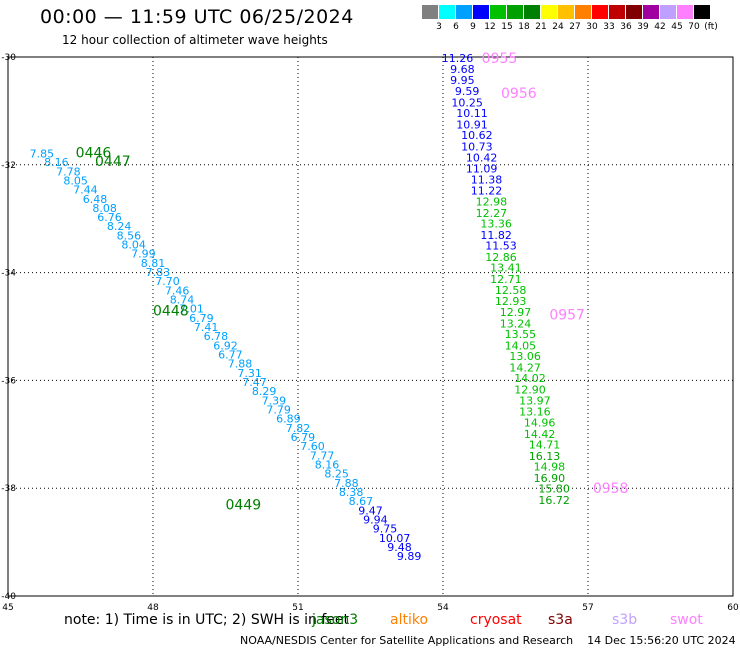 The image size is (740, 650). What do you see at coordinates (550, 478) in the screenshot?
I see `wave-height-value: 16.90` at bounding box center [550, 478].